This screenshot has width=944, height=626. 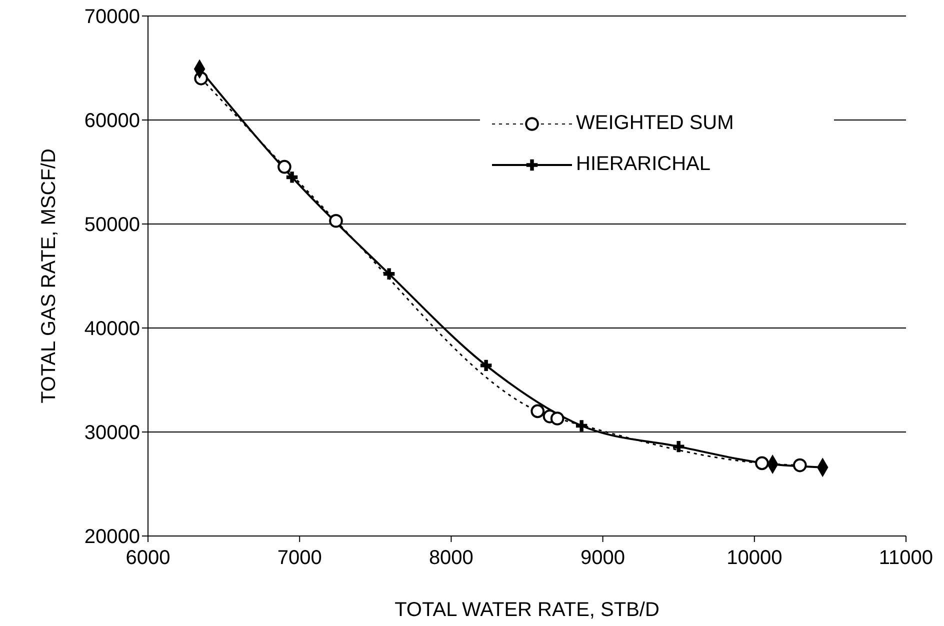 What do you see at coordinates (451, 558) in the screenshot?
I see `x-tick-label: 8000` at bounding box center [451, 558].